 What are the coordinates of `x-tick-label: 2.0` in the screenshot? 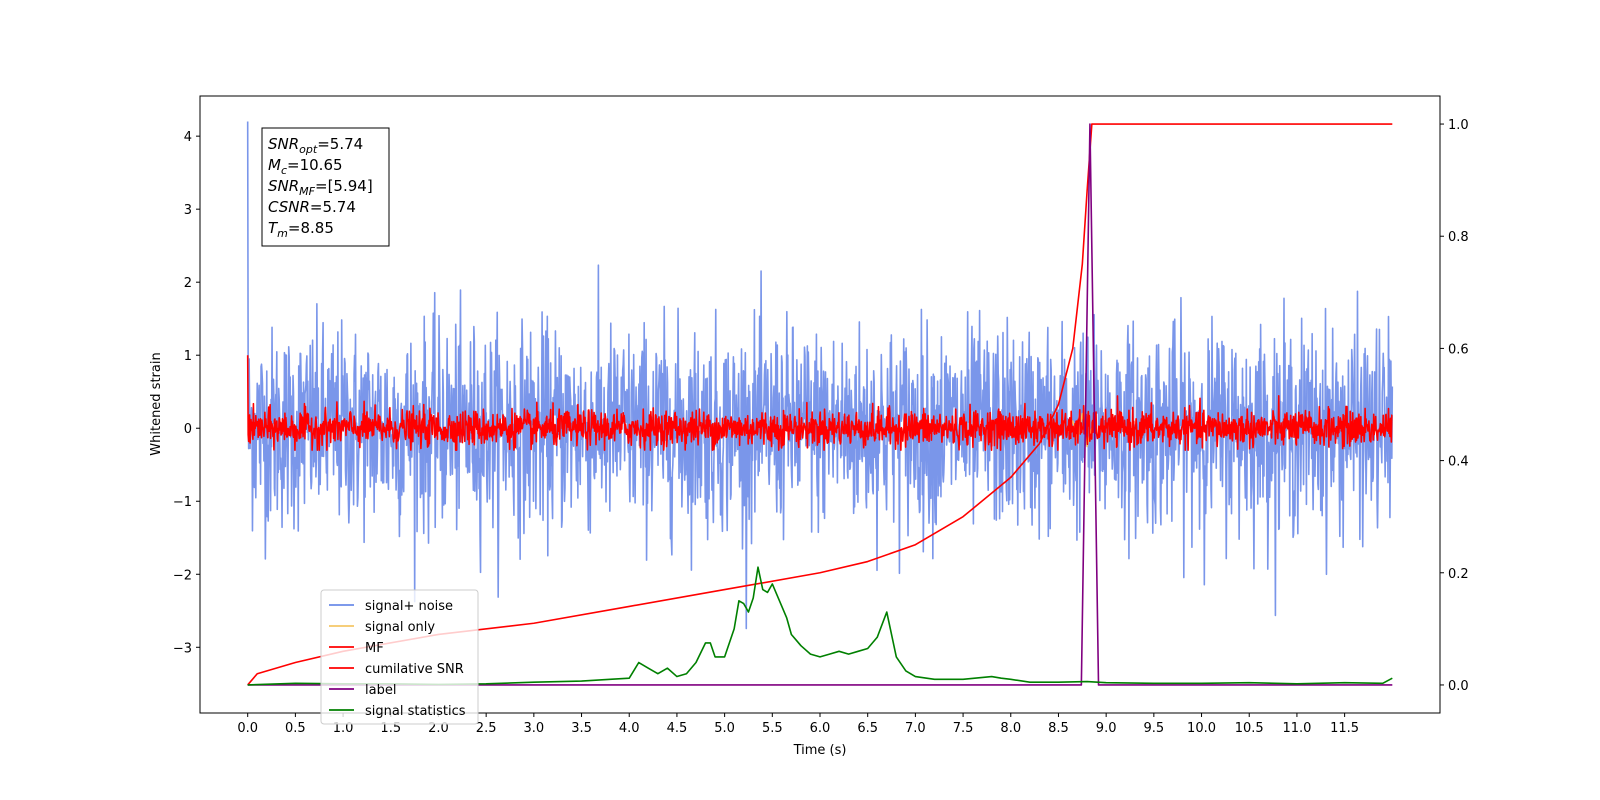 It's located at (438, 728).